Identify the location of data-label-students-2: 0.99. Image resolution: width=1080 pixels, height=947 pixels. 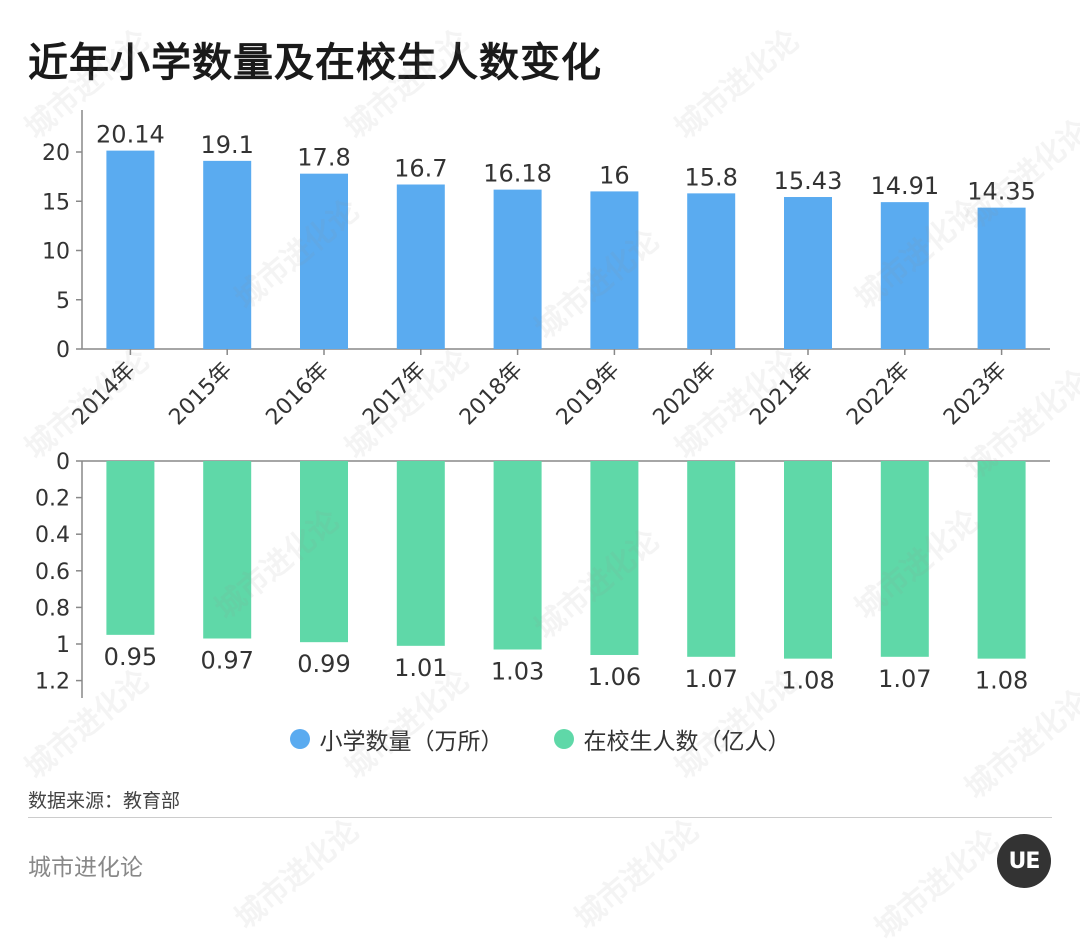
(323, 664).